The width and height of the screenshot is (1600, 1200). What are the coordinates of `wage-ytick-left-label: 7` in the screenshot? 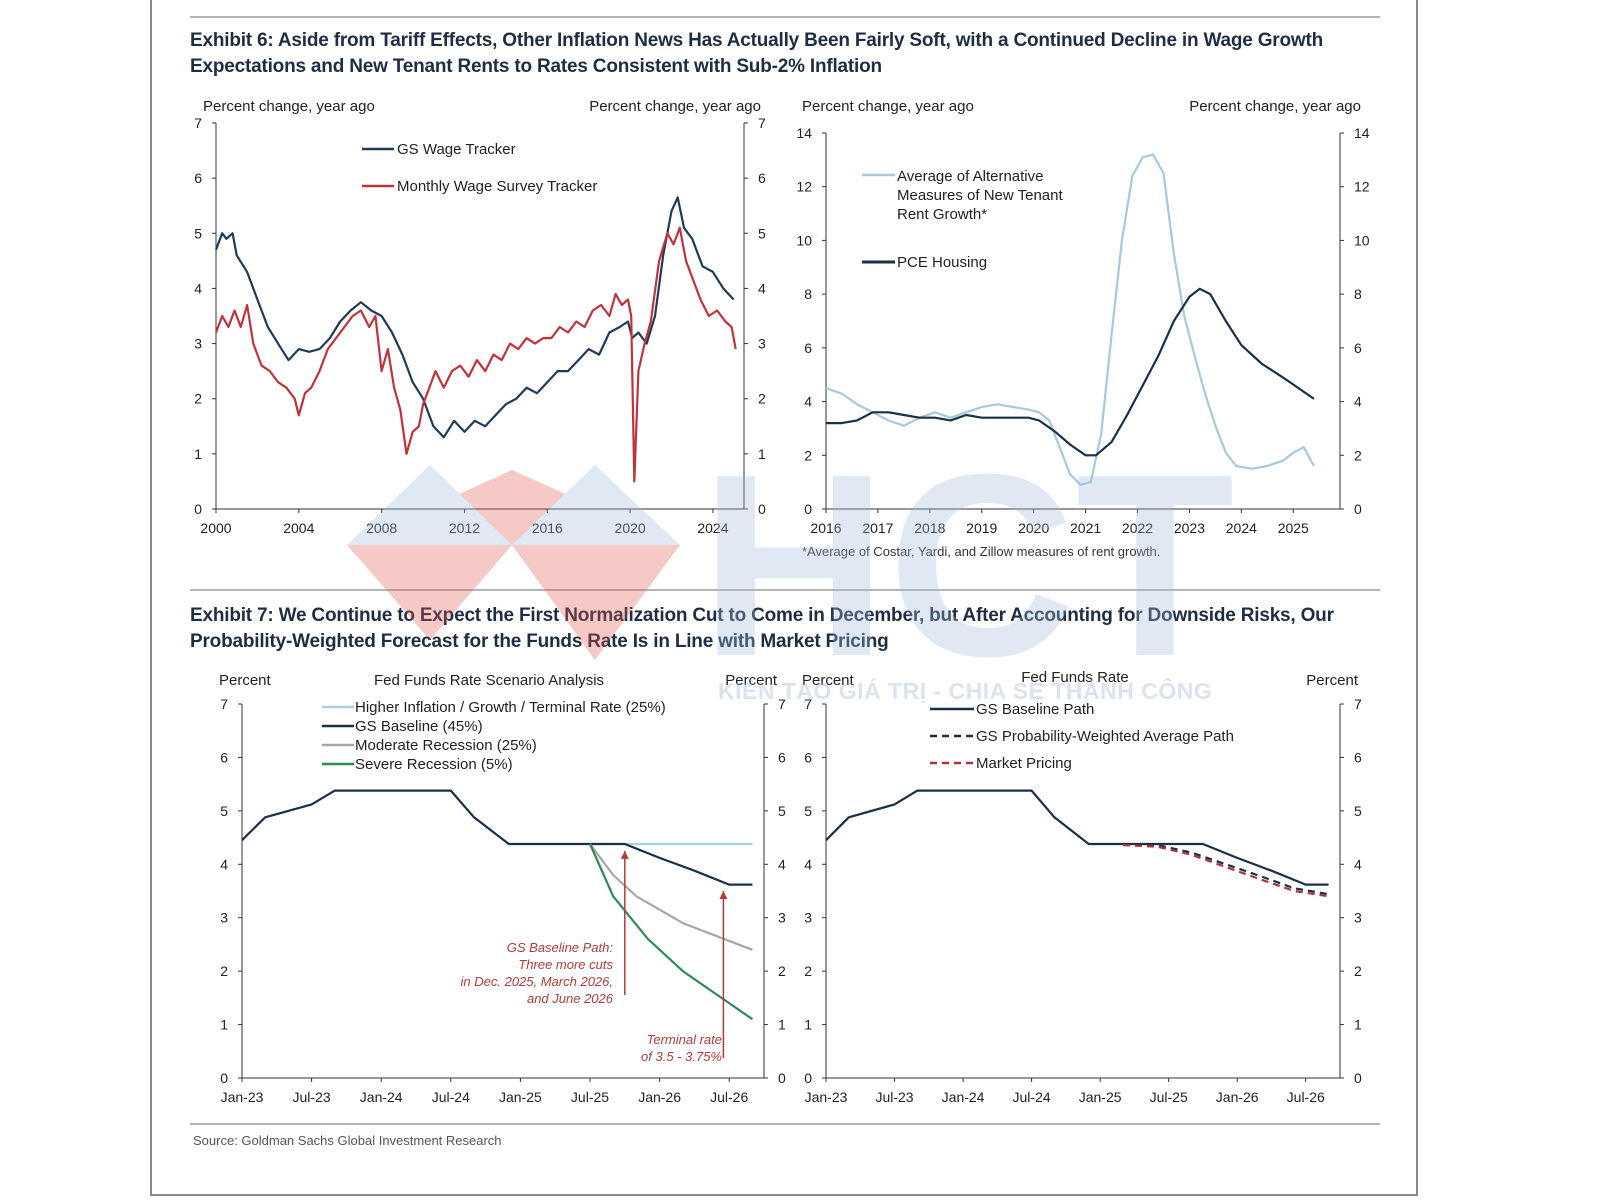 It's located at (198, 123).